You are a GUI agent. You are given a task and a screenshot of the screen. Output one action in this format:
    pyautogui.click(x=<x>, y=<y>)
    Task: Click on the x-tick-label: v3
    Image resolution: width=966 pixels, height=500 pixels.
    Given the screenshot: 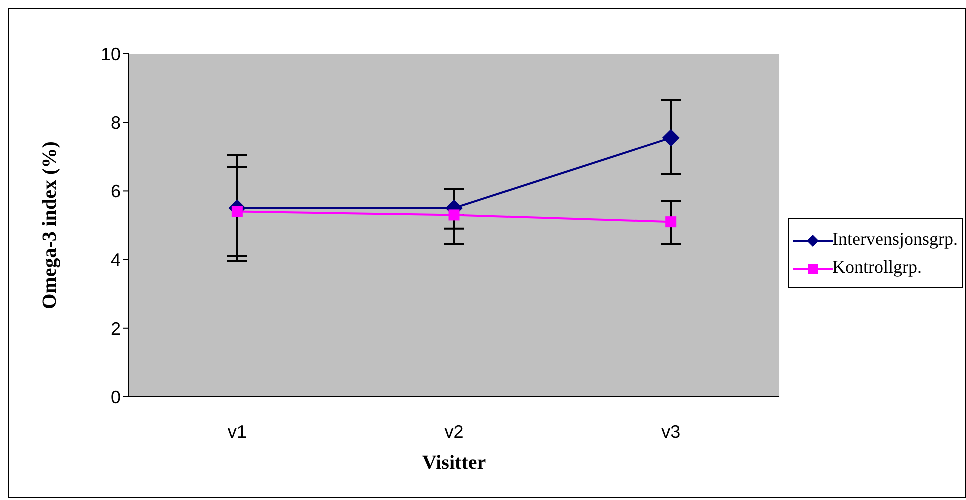 What is the action you would take?
    pyautogui.click(x=671, y=432)
    